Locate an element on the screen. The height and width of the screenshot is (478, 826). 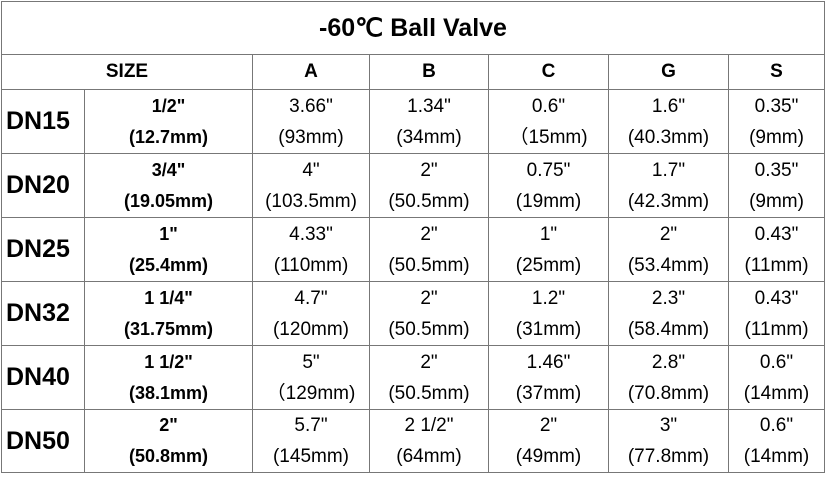
cell-line: (120mm) is located at coordinates (310, 329).